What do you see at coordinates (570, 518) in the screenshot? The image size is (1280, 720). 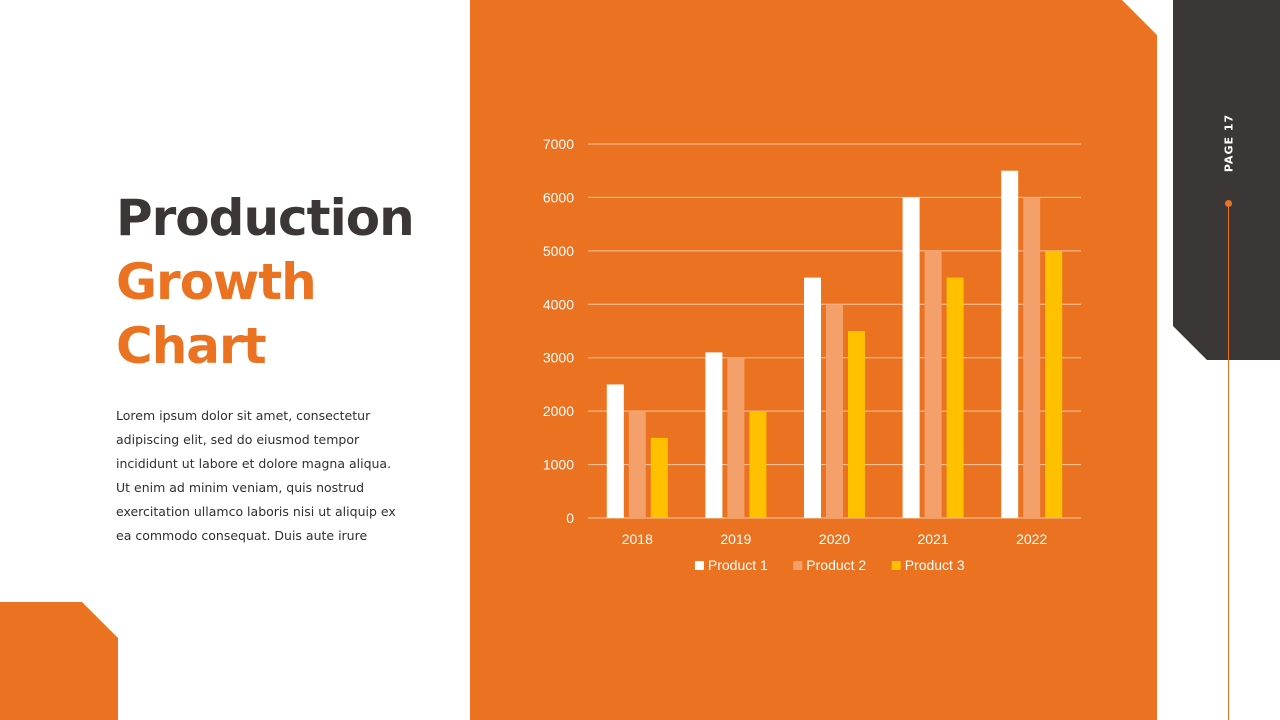 I see `y-tick-label: 0` at bounding box center [570, 518].